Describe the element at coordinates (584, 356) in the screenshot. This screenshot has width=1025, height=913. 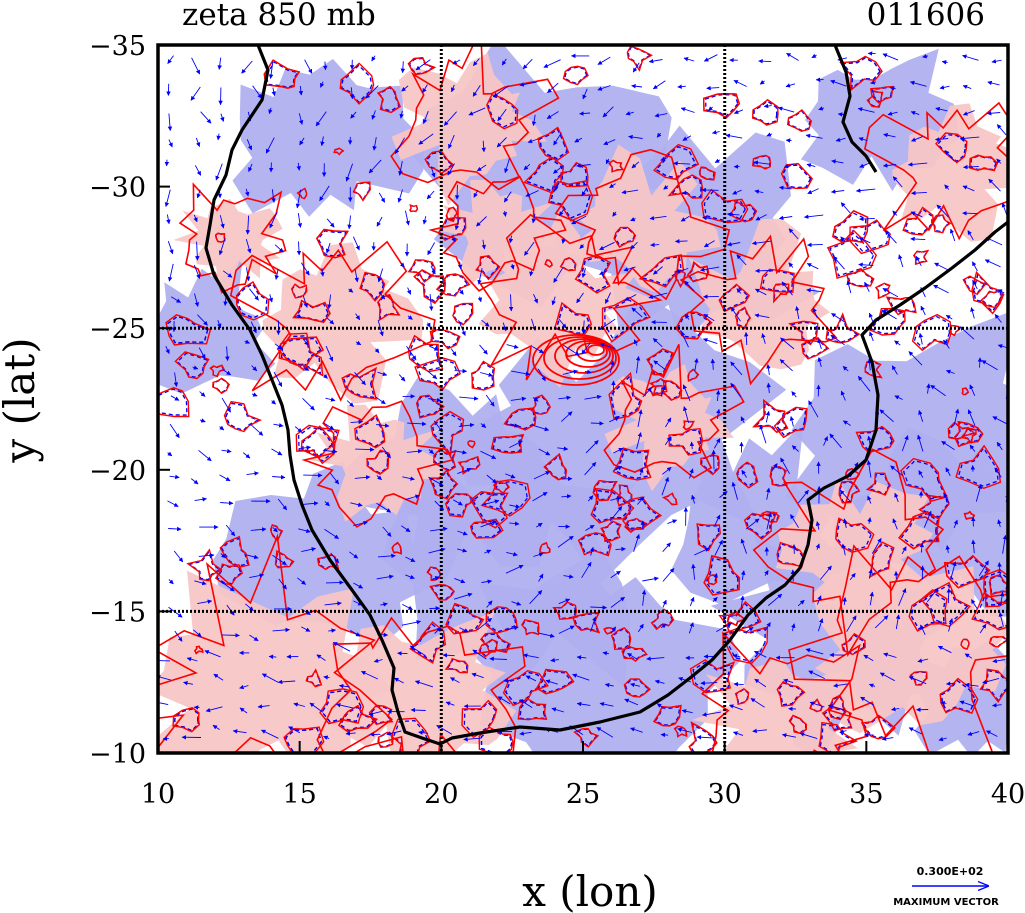
I see `vortex-contour` at that location.